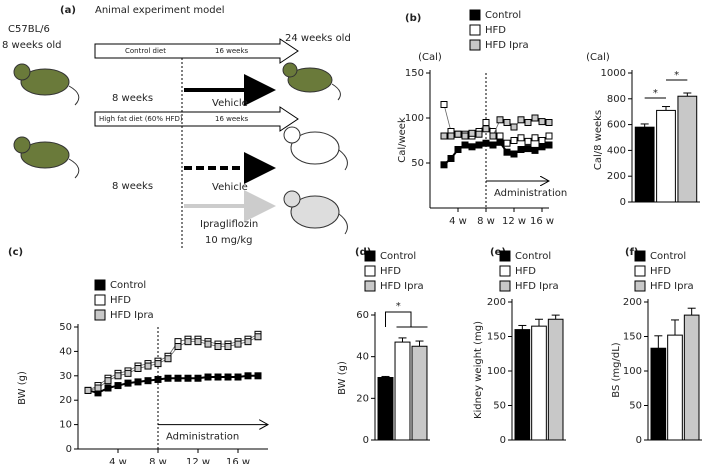  Describe the element at coordinates (496, 337) in the screenshot. I see `y-tick-label: 150` at that location.